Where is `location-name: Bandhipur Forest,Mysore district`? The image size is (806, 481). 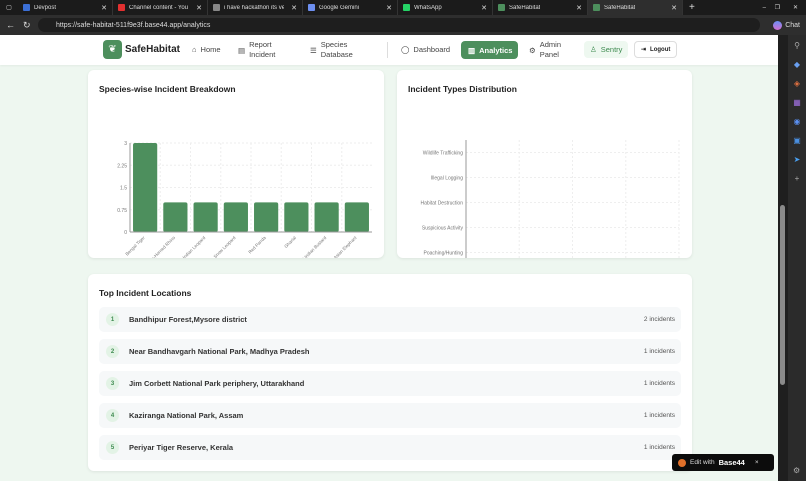 location-name: Bandhipur Forest,Mysore district is located at coordinates (188, 319).